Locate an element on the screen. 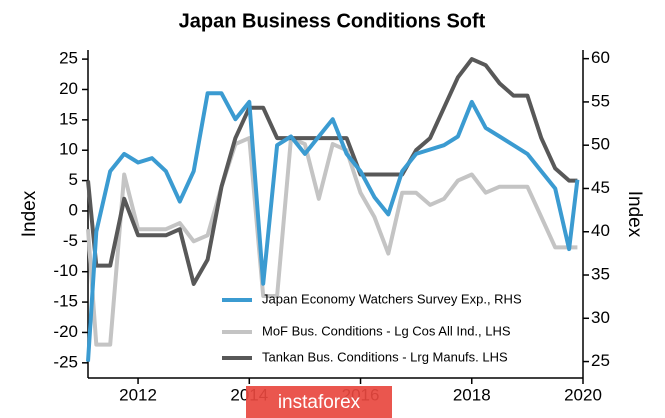  y2-axis-label: Index is located at coordinates (634, 214).